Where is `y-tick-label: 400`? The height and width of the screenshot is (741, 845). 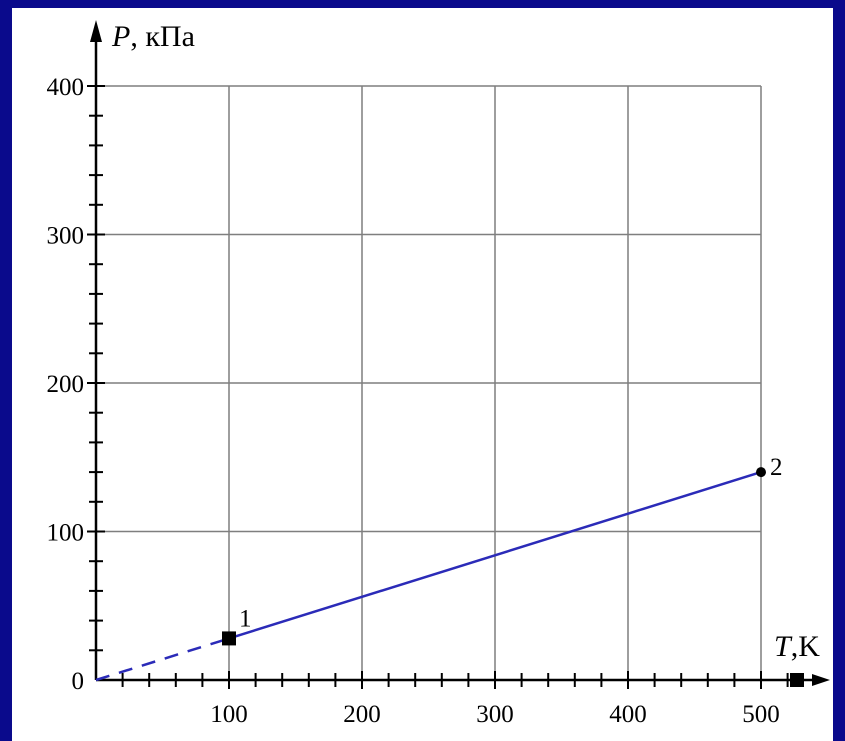 y-tick-label: 400 is located at coordinates (66, 87).